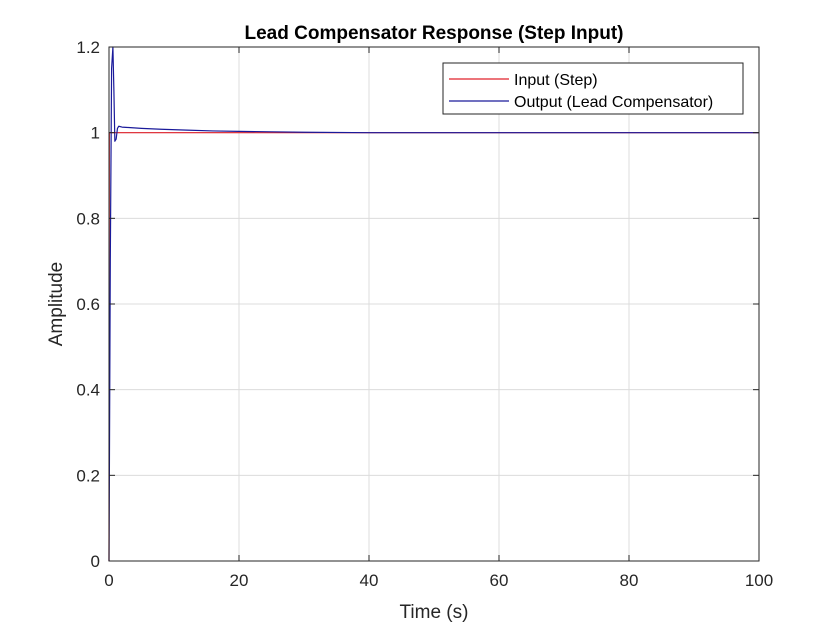  Describe the element at coordinates (629, 580) in the screenshot. I see `x-tick-label: 80` at that location.